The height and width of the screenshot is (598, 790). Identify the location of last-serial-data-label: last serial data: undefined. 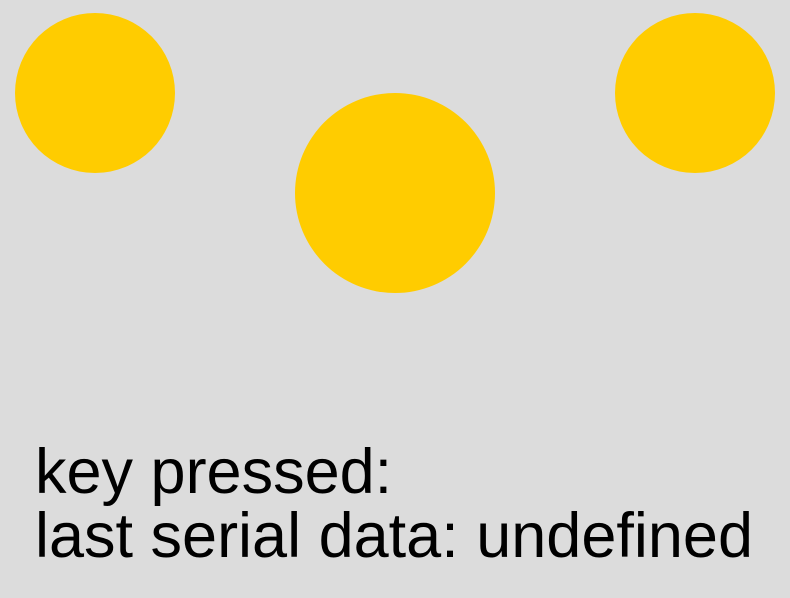
(394, 536).